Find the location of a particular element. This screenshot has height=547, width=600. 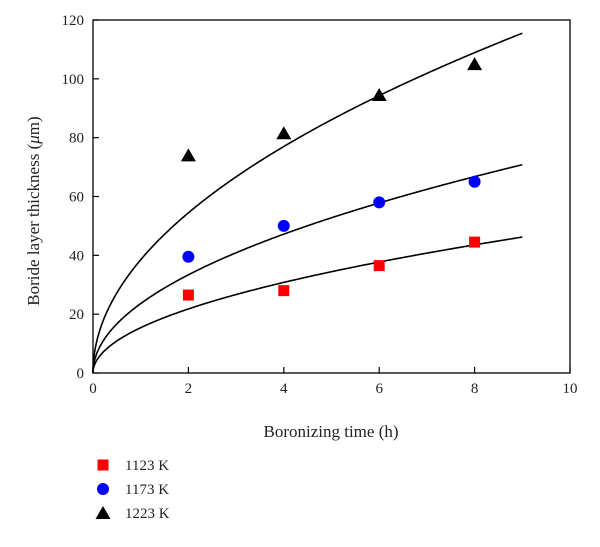

y-tick-label: 120 is located at coordinates (73, 21).